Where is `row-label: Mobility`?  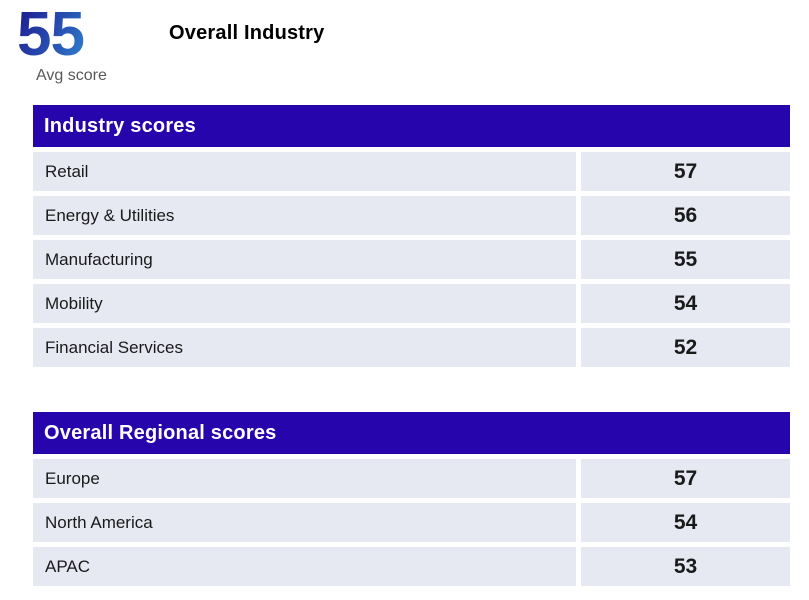
row-label: Mobility is located at coordinates (304, 303).